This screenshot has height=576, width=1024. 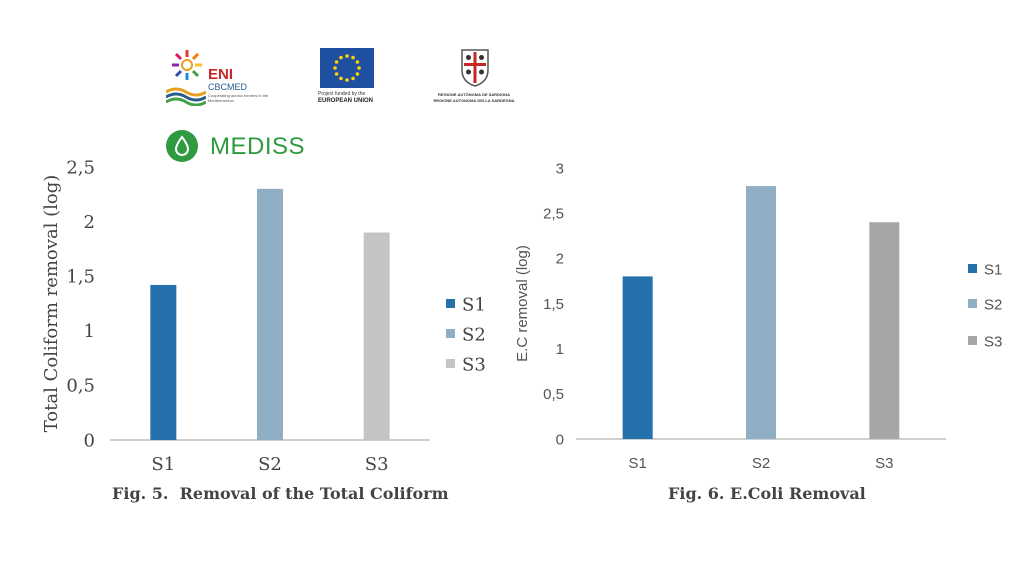 What do you see at coordinates (187, 65) in the screenshot?
I see `eni-sun-icon` at bounding box center [187, 65].